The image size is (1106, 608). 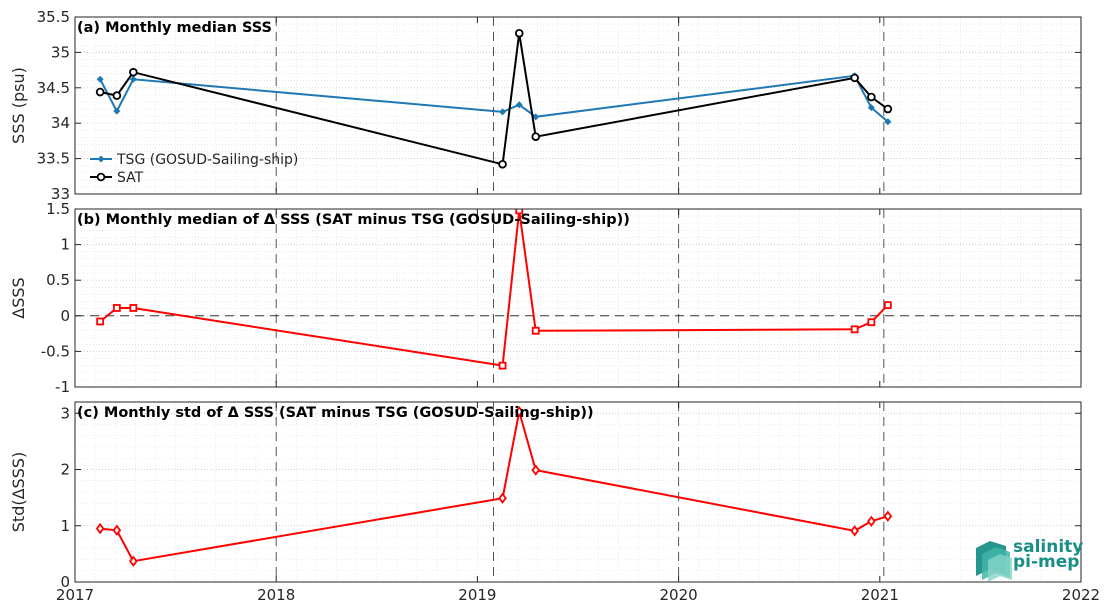 I want to click on y-tick-label: 2, so click(x=65, y=470).